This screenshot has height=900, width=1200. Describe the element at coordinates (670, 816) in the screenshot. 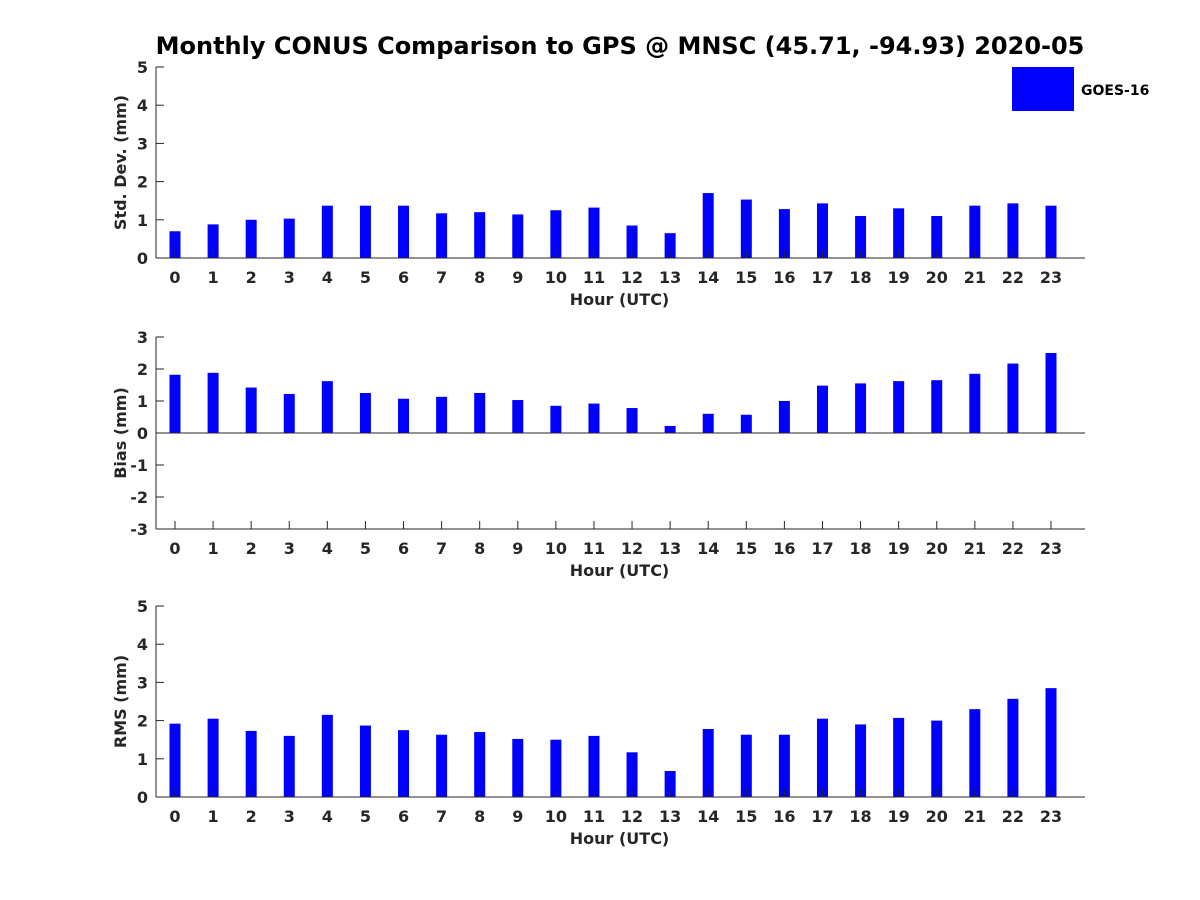

I see `x-tick-label-rms-mm: 13` at that location.